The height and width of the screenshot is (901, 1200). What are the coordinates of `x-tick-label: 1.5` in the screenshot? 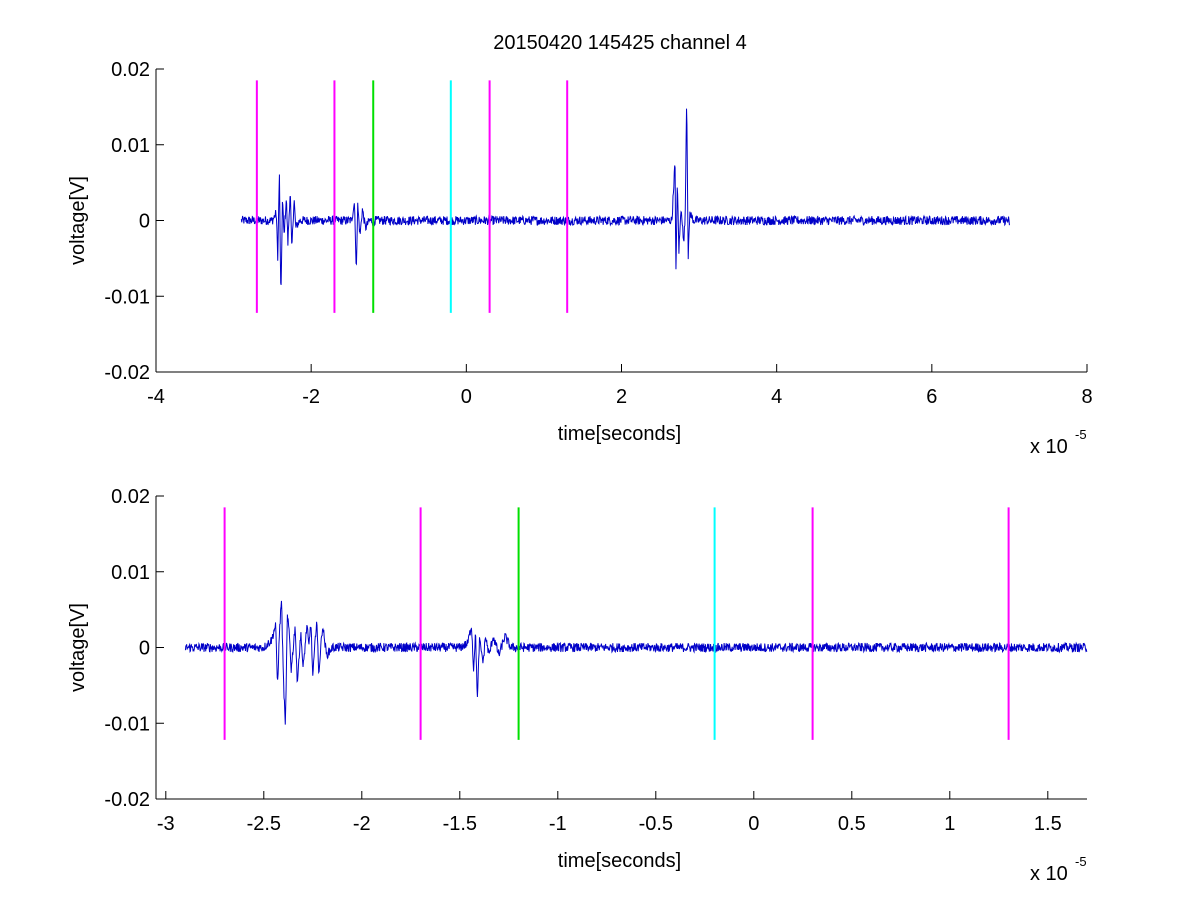 It's located at (1048, 824).